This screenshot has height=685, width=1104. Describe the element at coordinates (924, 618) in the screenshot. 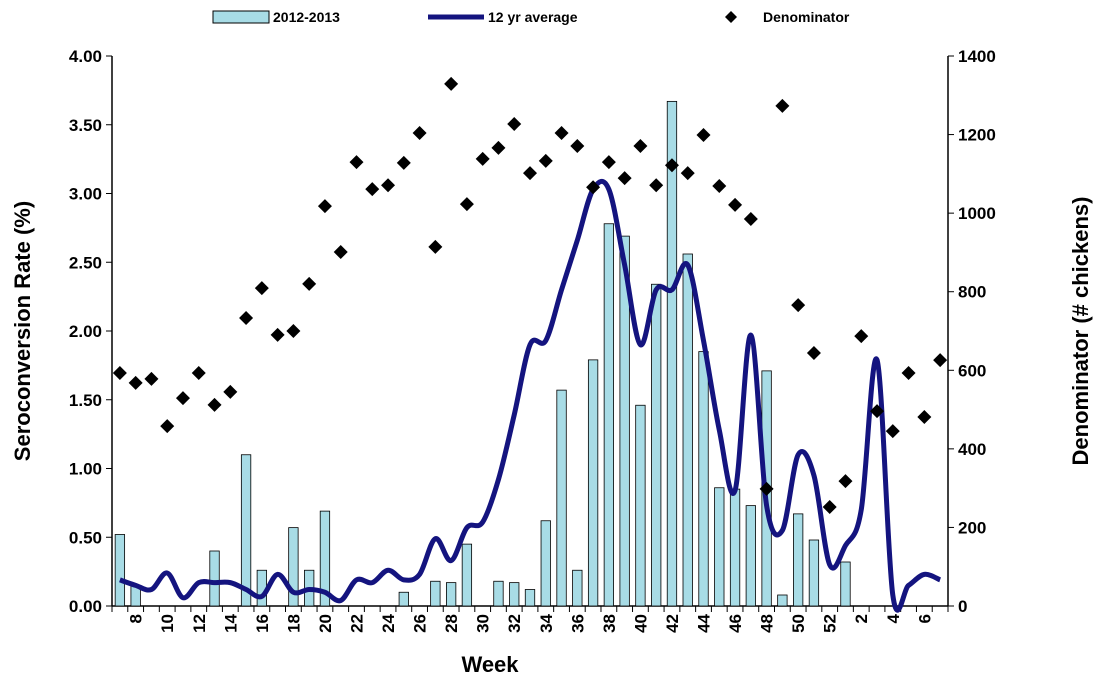

I see `x-tick-label: 6` at that location.